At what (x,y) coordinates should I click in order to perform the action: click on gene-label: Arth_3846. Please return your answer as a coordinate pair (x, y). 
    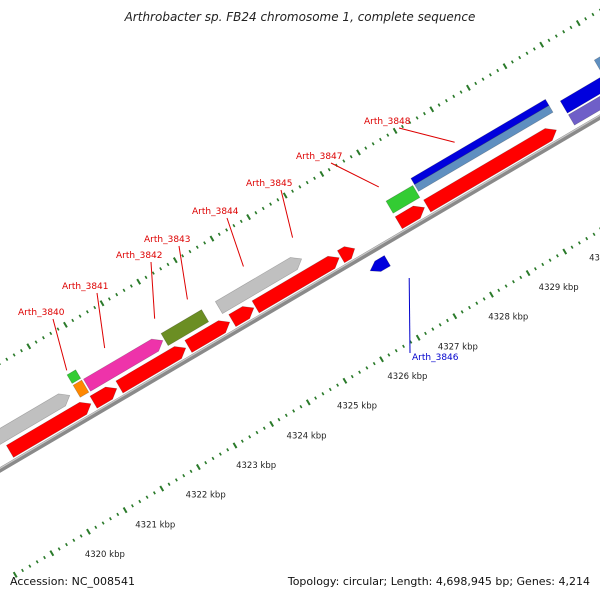
    Looking at the image, I should click on (435, 358).